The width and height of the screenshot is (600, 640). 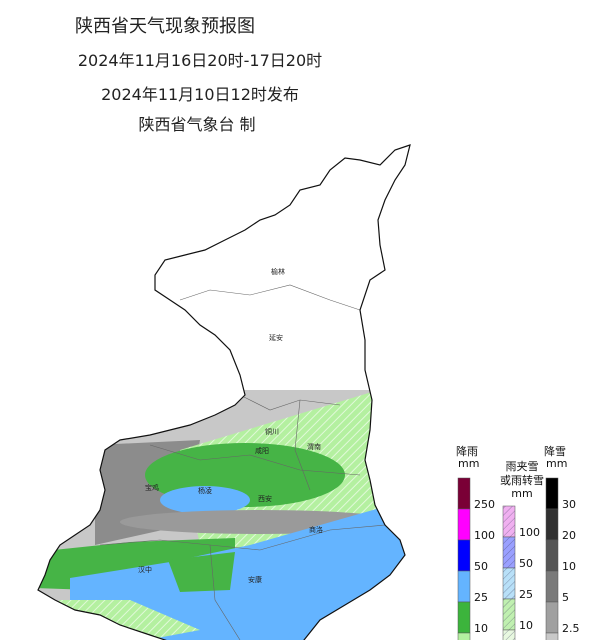 I want to click on issued: 2024年11月10日12时发布, so click(x=200, y=94).